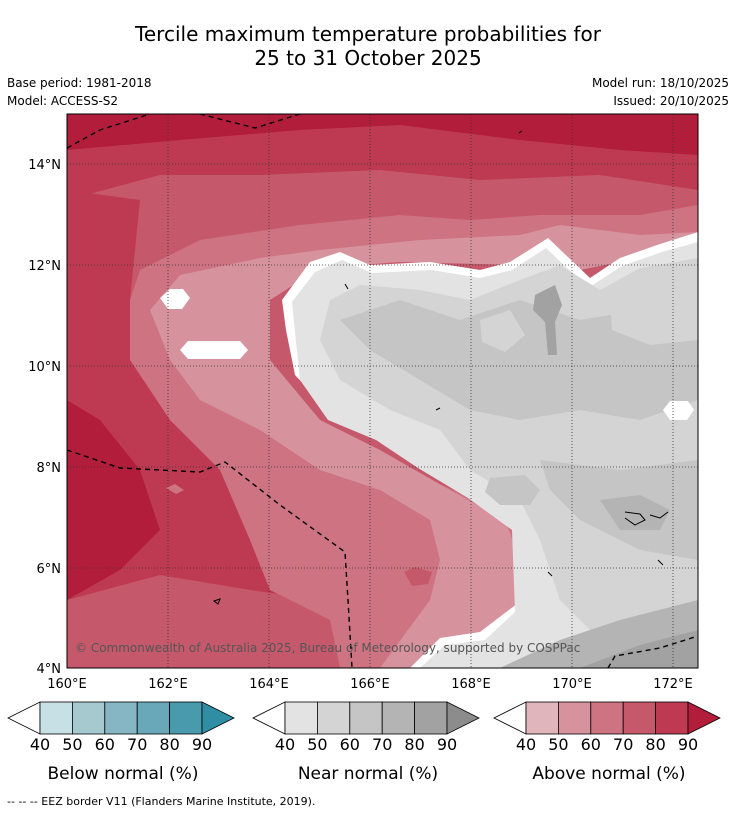 This screenshot has height=816, width=736. What do you see at coordinates (502, 331) in the screenshot?
I see `zone-near-50-patch` at bounding box center [502, 331].